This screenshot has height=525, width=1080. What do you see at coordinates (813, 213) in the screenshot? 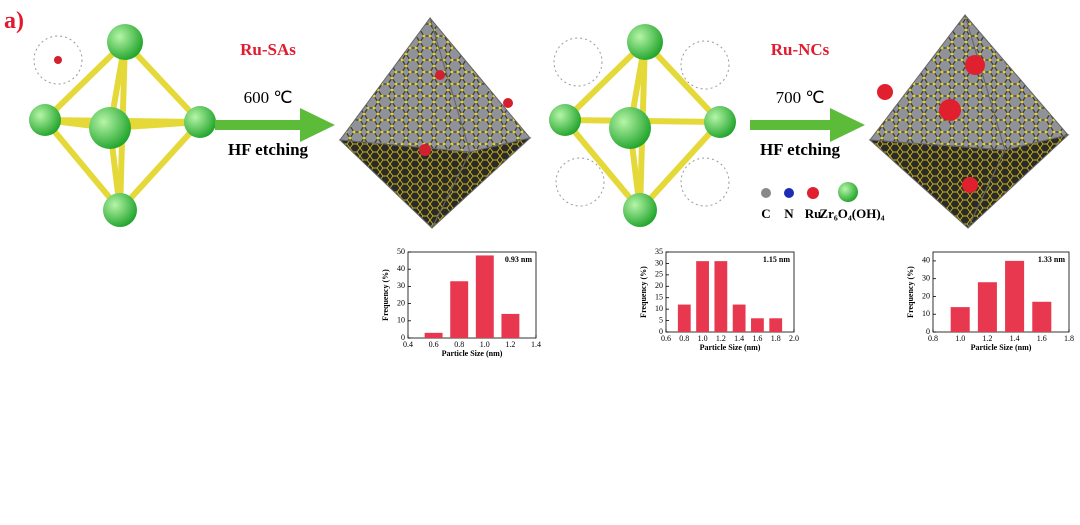
I see `legend-label: Ru` at bounding box center [813, 213].